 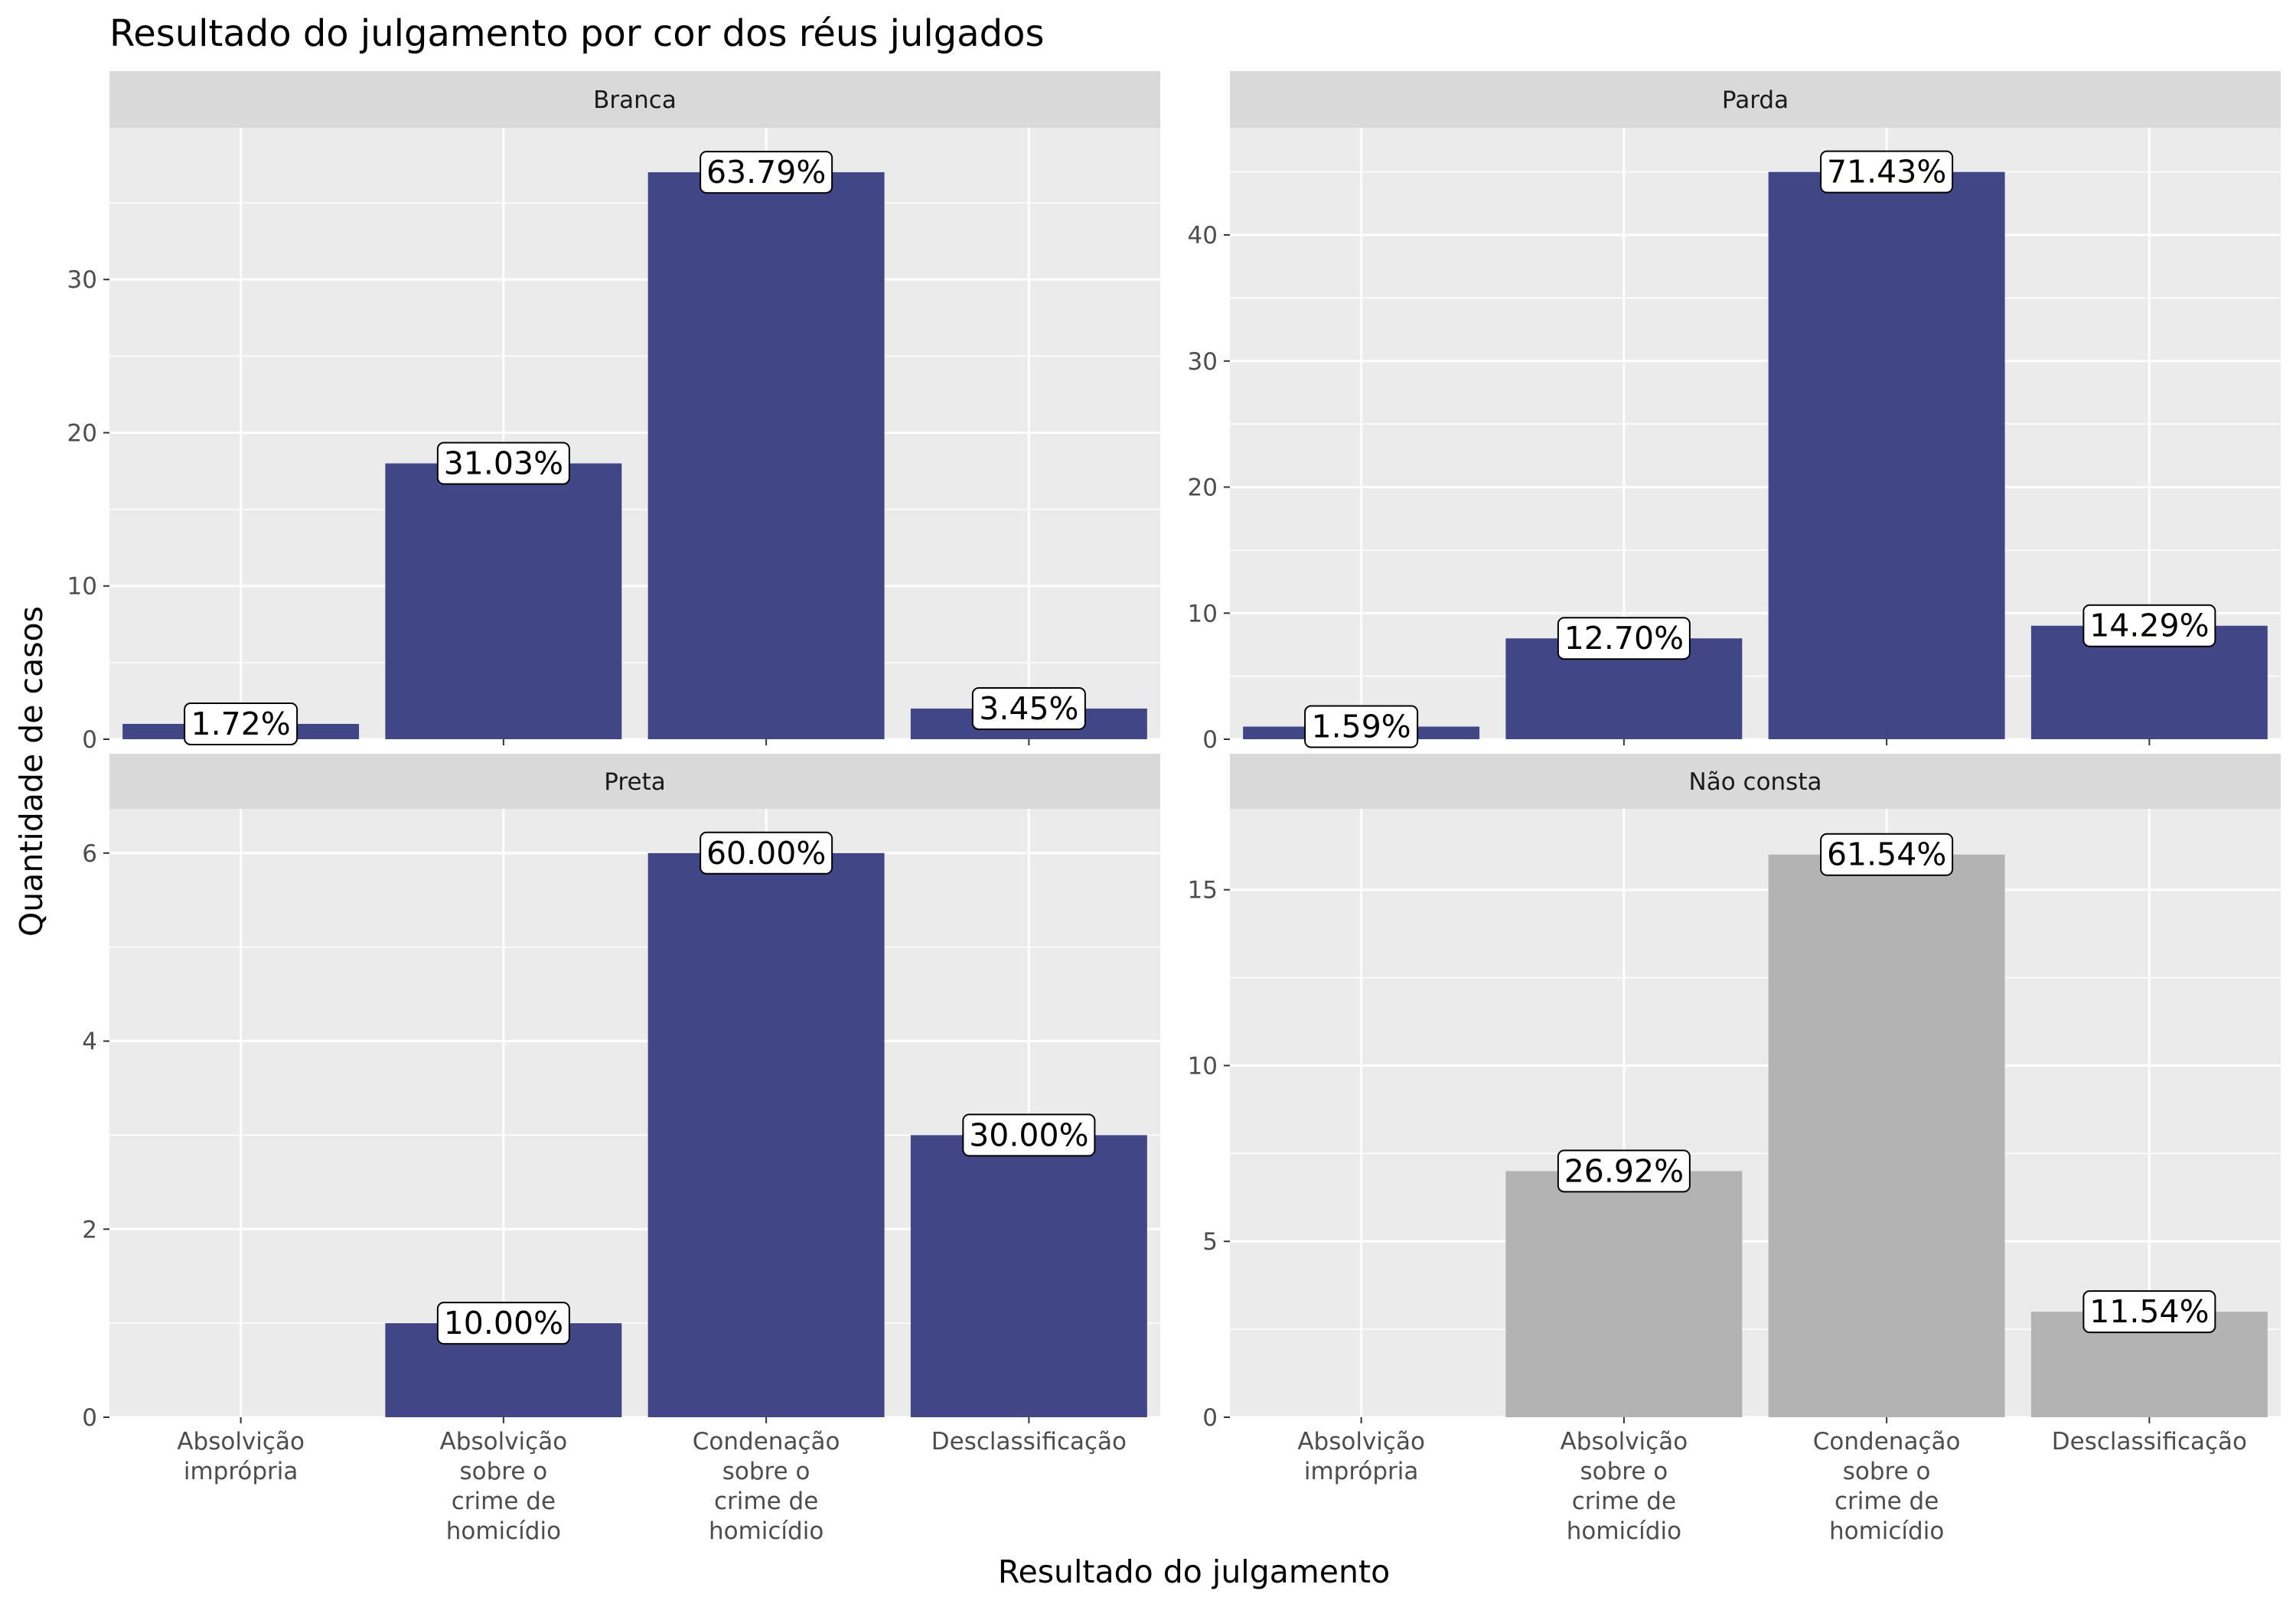 I want to click on data-label: 30.00%, so click(x=1028, y=1134).